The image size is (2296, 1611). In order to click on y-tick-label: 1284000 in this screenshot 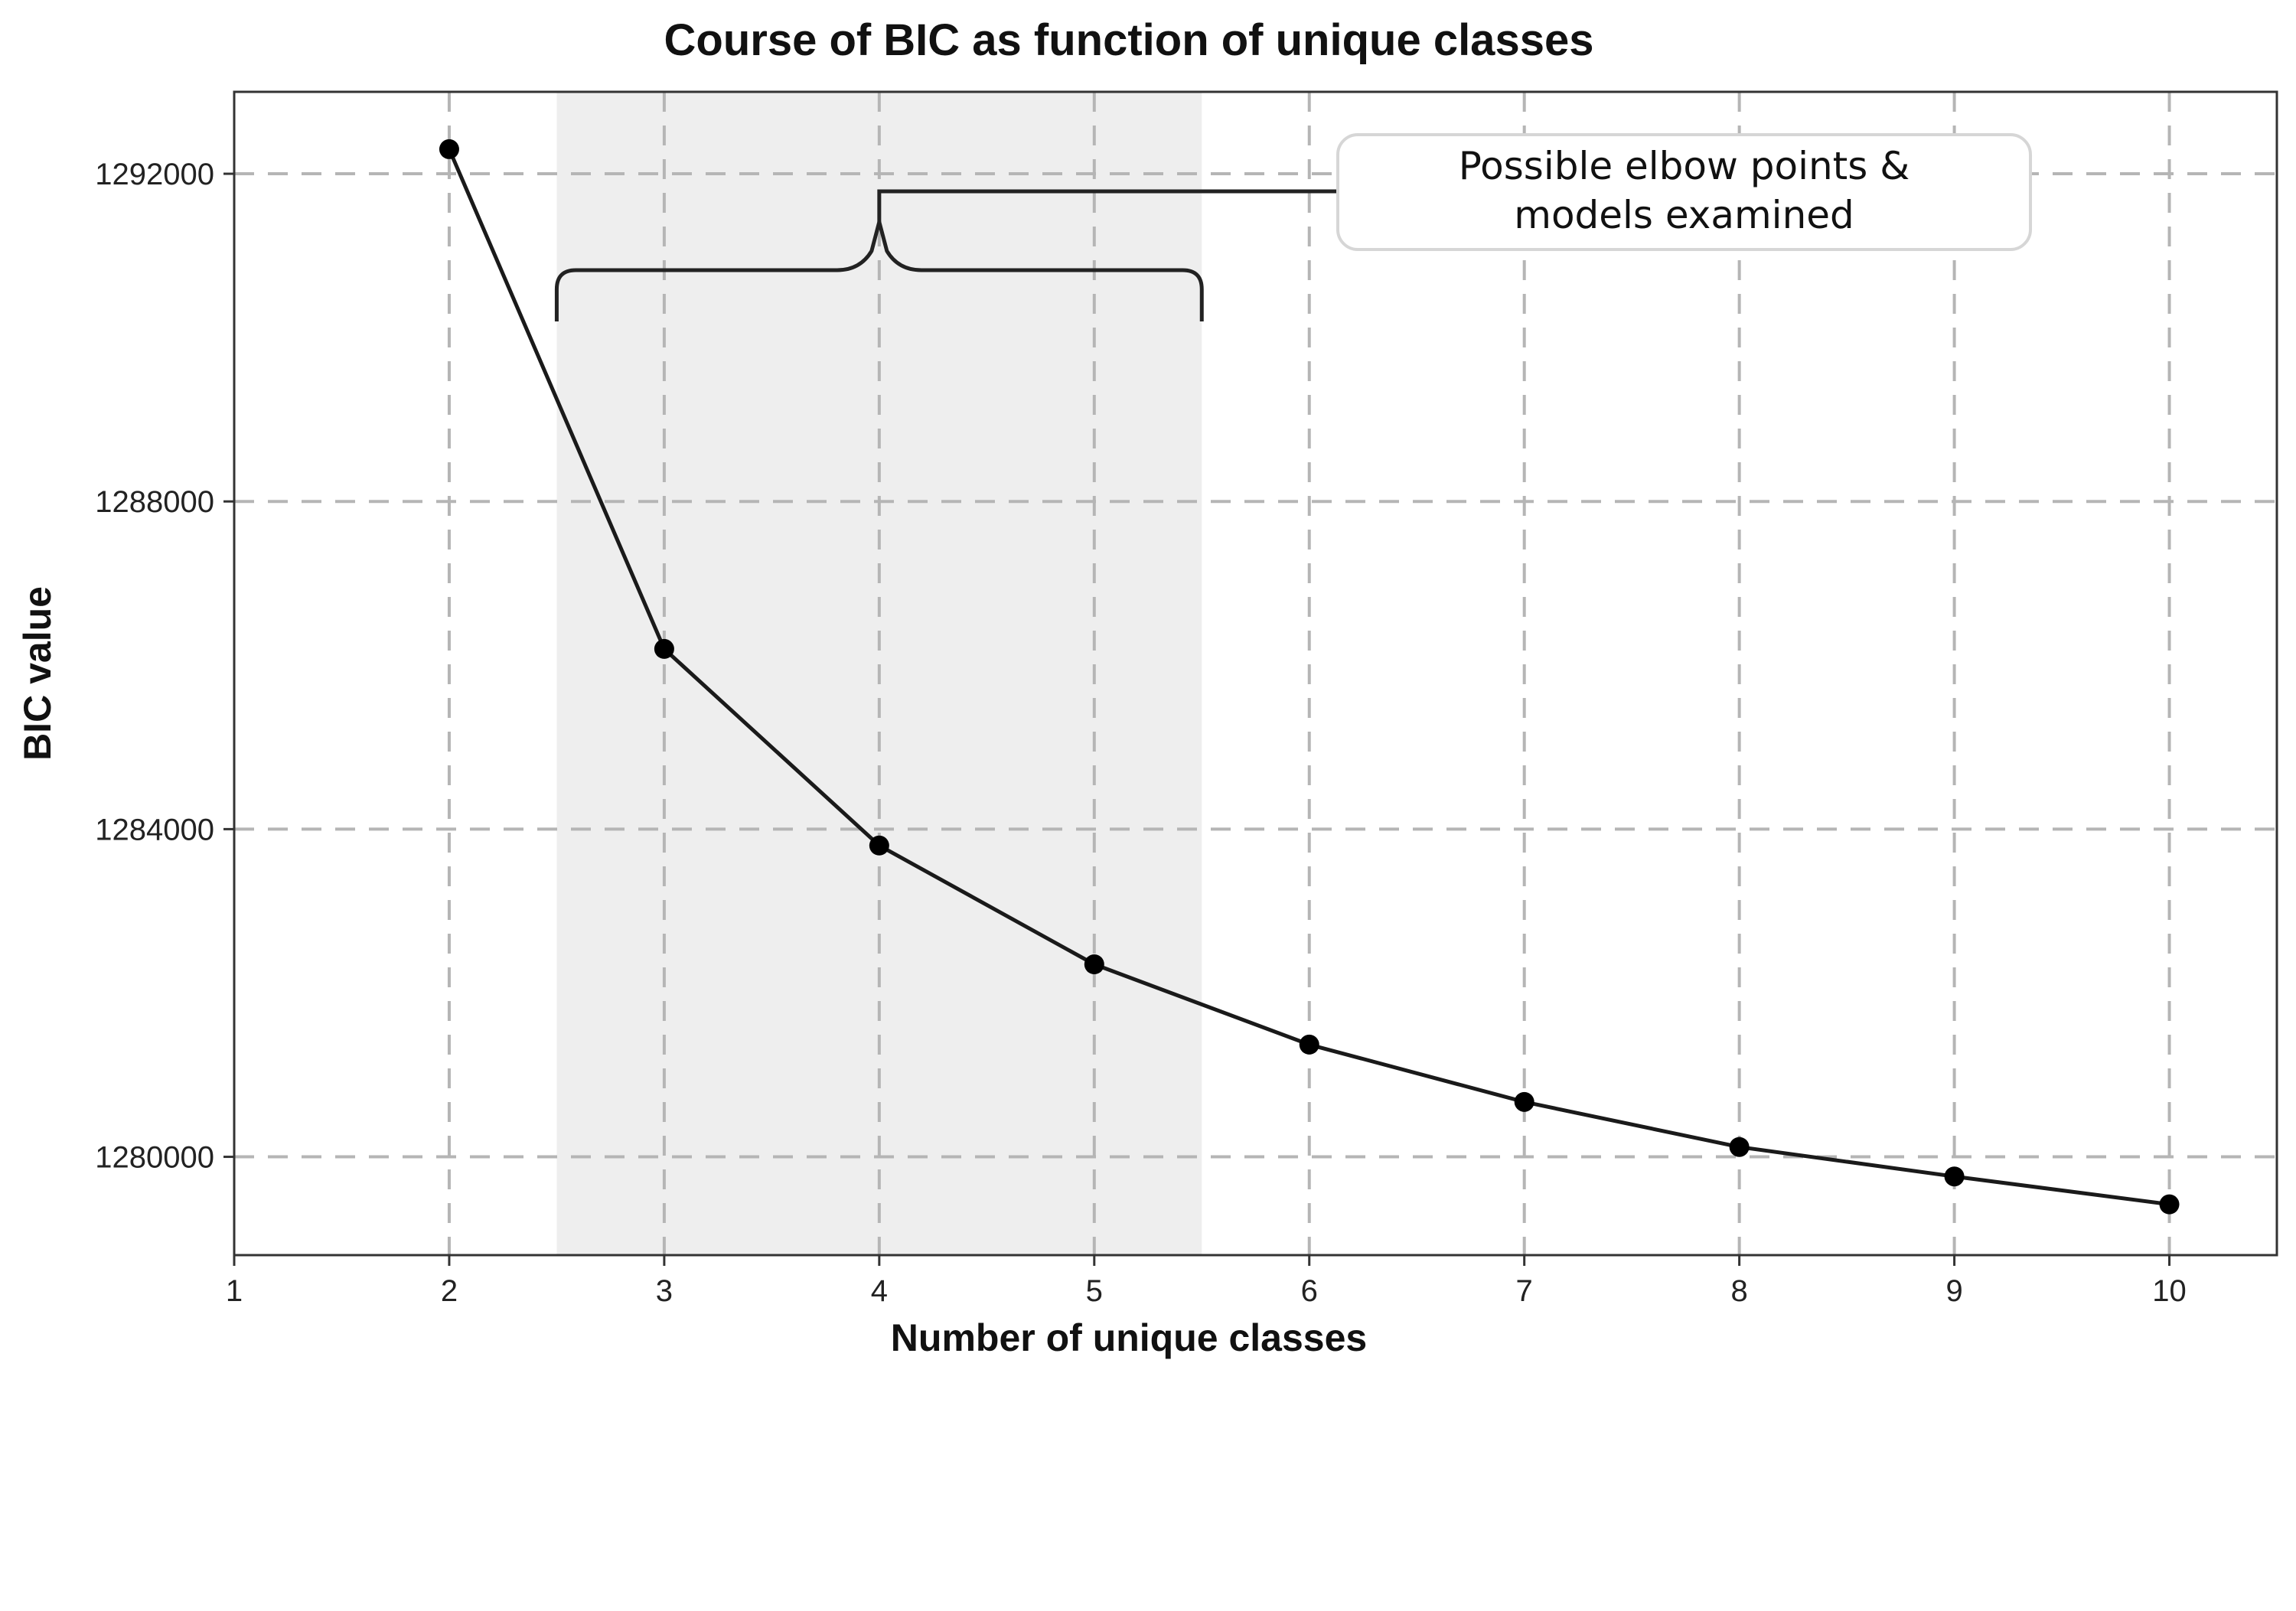, I will do `click(154, 829)`.